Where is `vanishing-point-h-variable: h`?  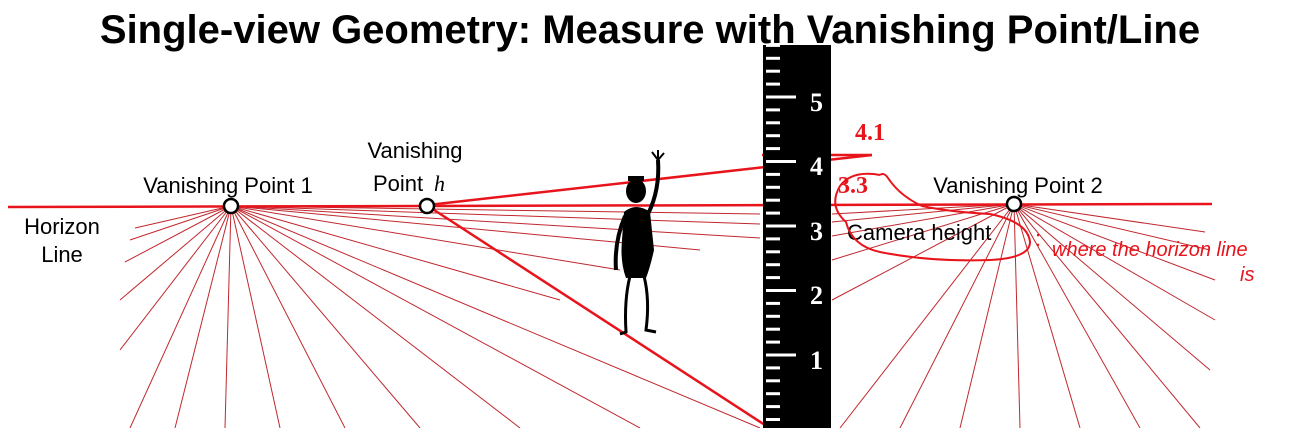
vanishing-point-h-variable: h is located at coordinates (439, 183).